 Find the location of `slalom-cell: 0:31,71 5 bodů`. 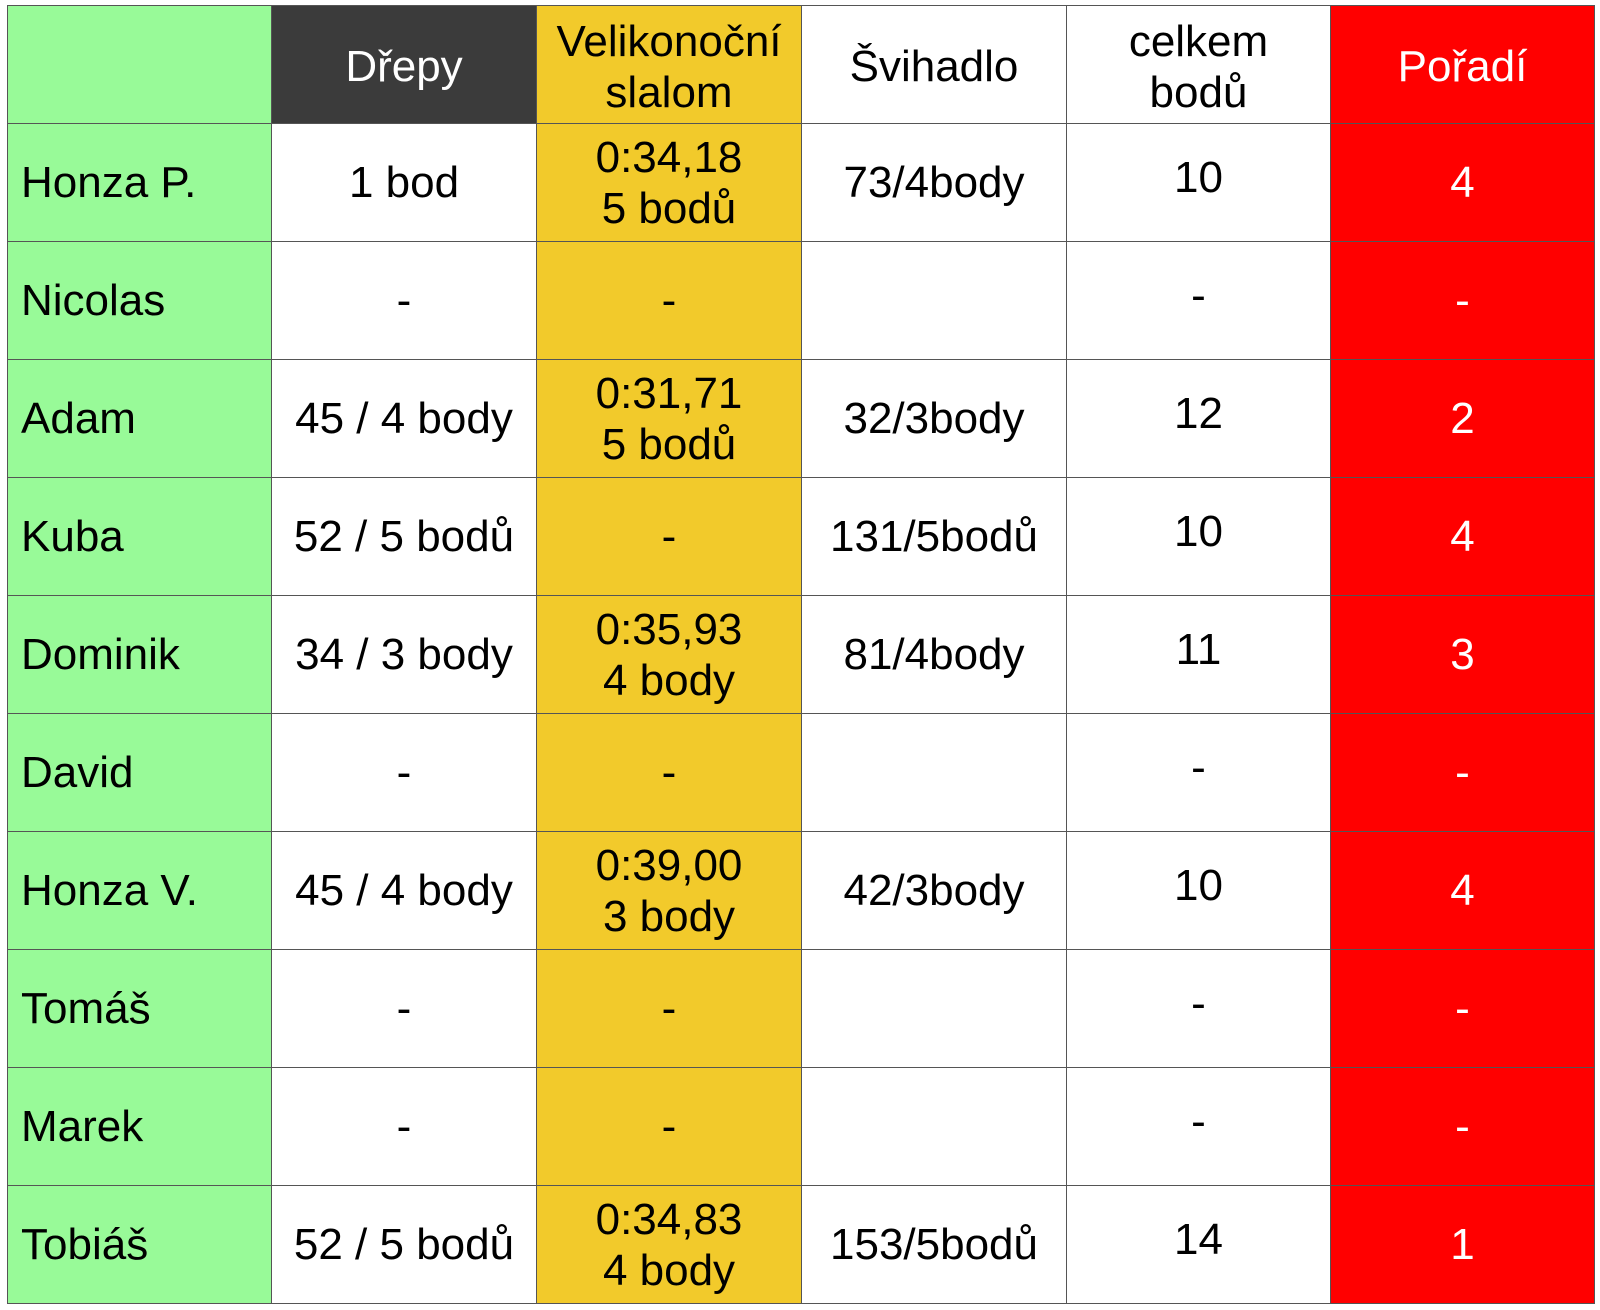

slalom-cell: 0:31,71 5 bodů is located at coordinates (669, 418).